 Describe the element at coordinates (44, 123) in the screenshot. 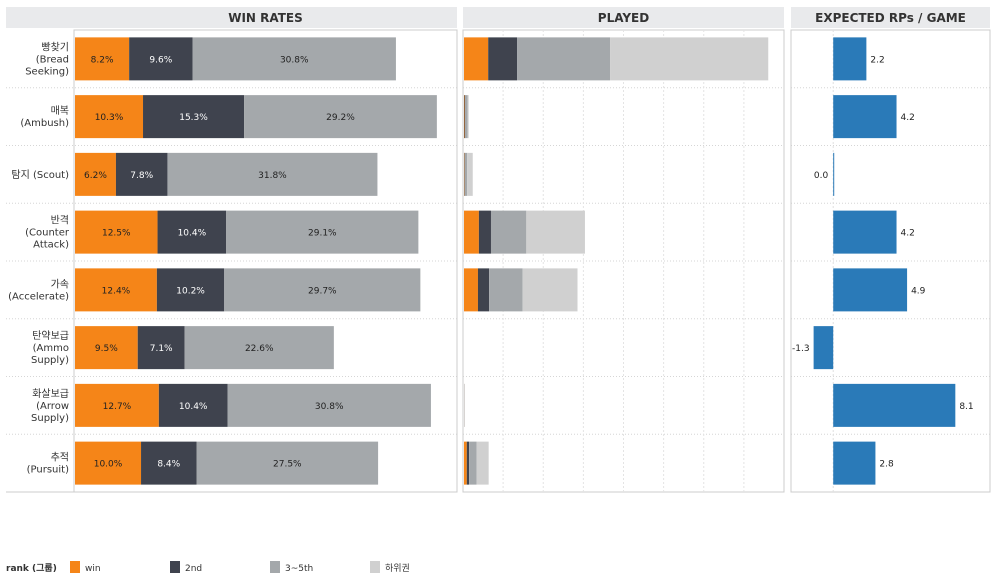

I see `category-label-line: (Ambush)` at that location.